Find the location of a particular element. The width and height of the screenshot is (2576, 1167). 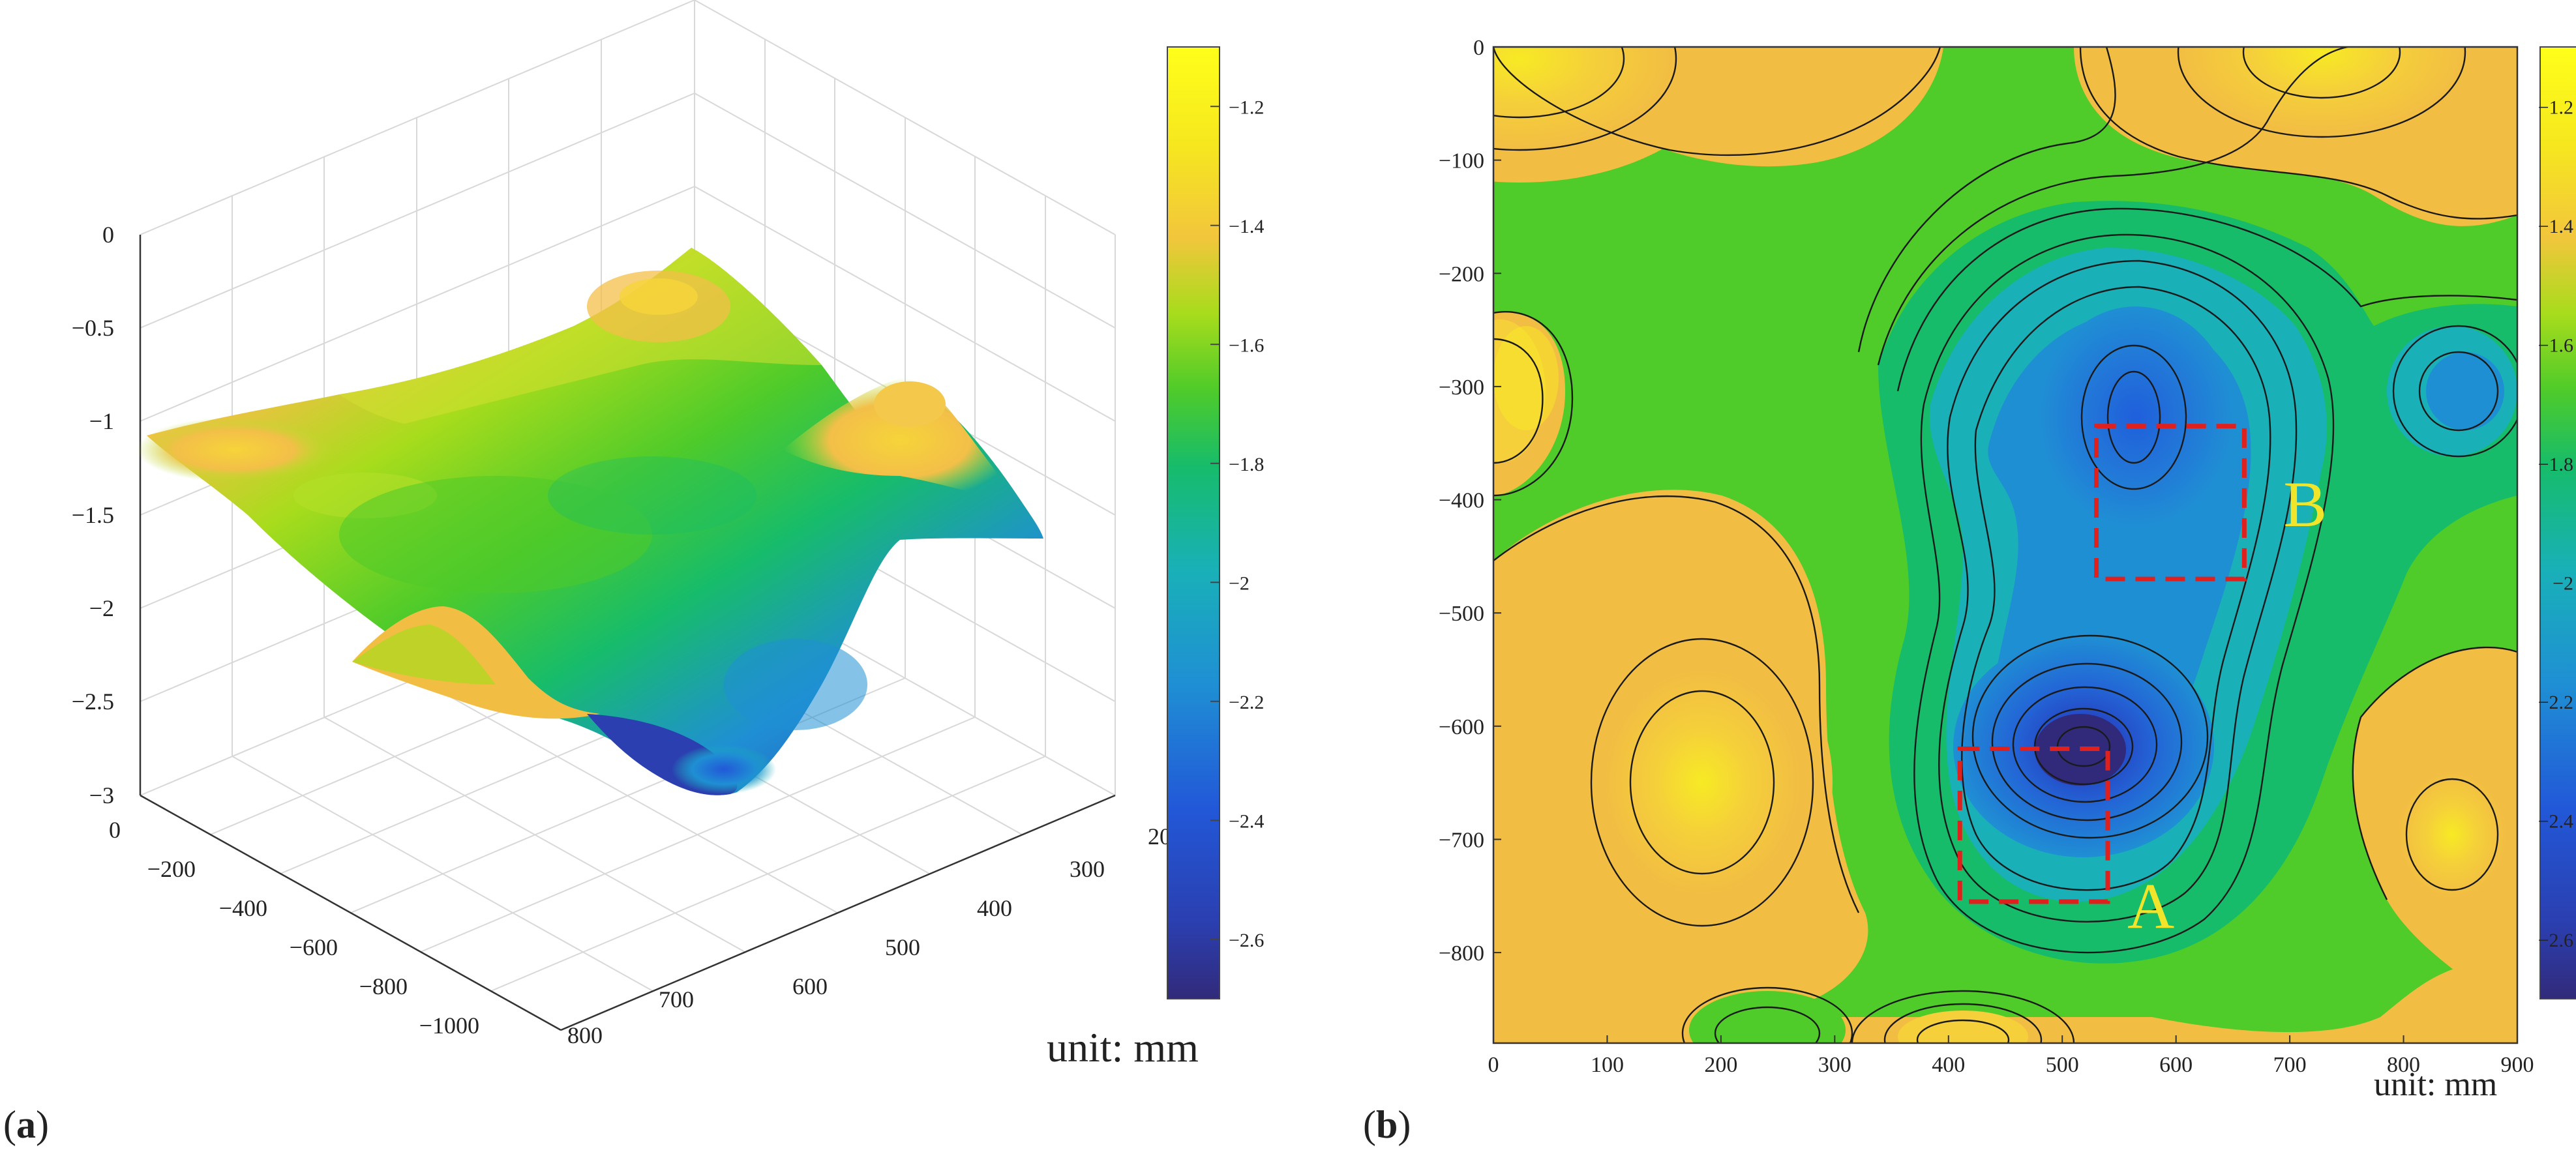

y-axis-ticks: 200 300 400 500 600 700 800 is located at coordinates (875, 935).